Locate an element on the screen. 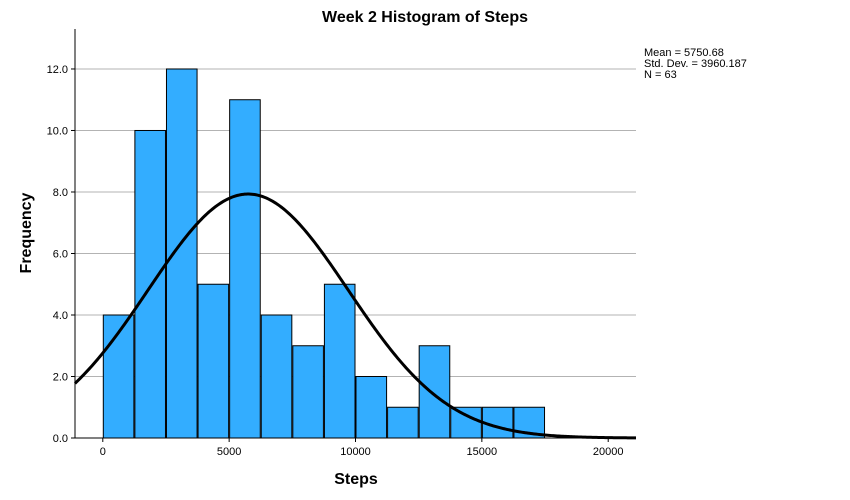 This screenshot has height=500, width=850. y-tick-label-2: 4.0 is located at coordinates (60, 316).